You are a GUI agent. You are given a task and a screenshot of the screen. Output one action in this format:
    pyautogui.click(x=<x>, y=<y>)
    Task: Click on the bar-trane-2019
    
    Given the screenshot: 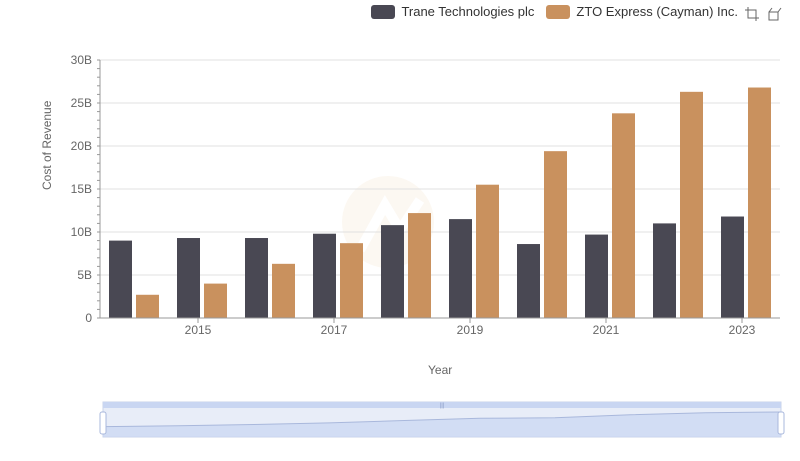 What is the action you would take?
    pyautogui.click(x=460, y=268)
    